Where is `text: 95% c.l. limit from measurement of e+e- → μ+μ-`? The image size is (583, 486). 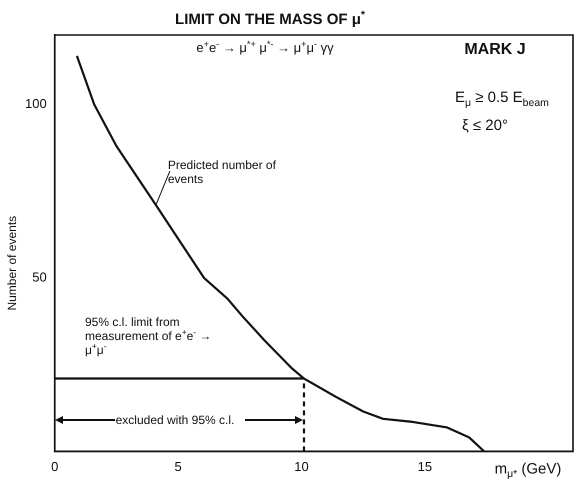 text: 95% c.l. limit from measurement of e+e- → μ+μ- is located at coordinates (148, 336).